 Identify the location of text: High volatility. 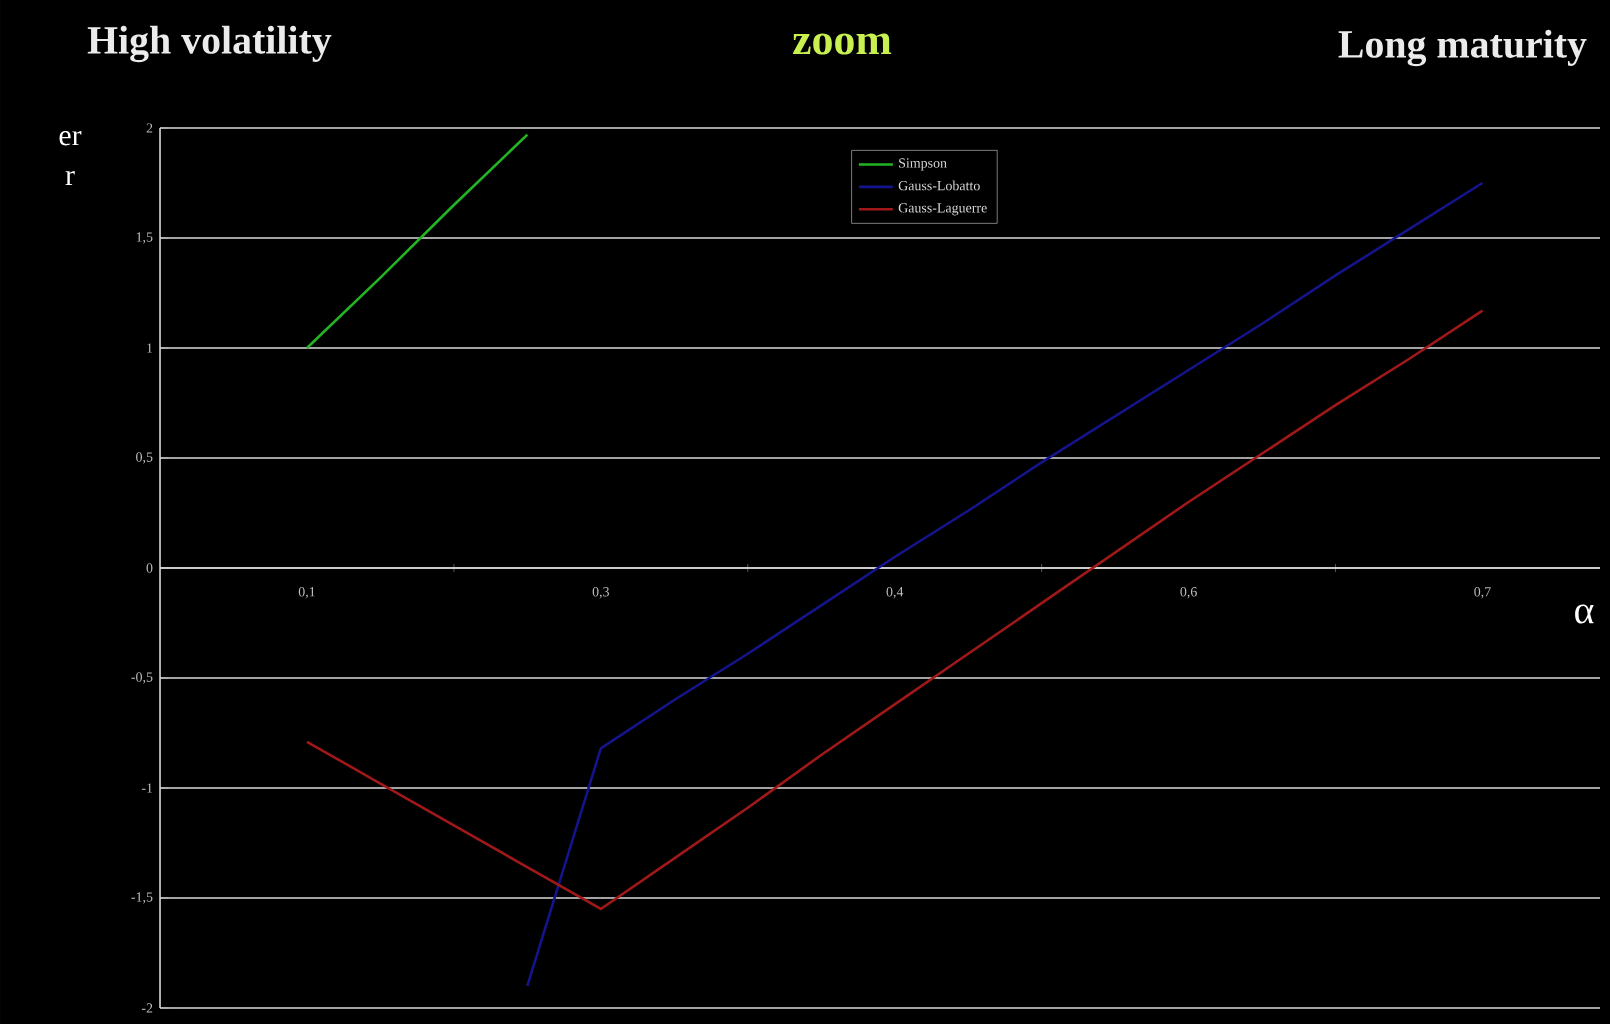
(209, 44).